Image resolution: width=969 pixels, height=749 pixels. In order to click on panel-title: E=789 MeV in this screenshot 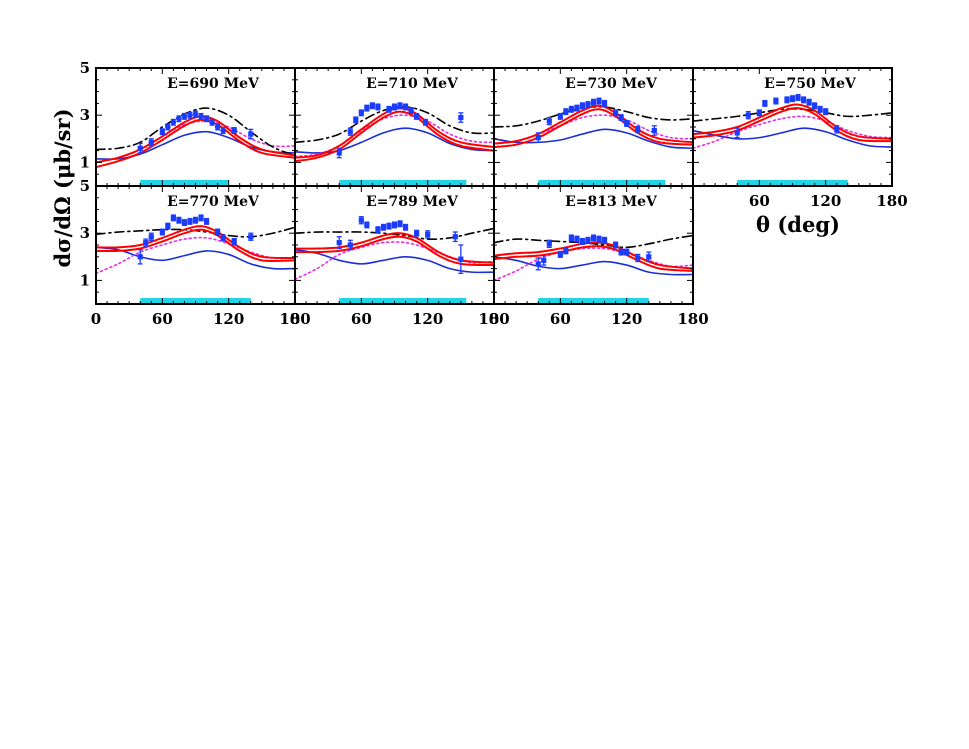, I will do `click(412, 202)`.